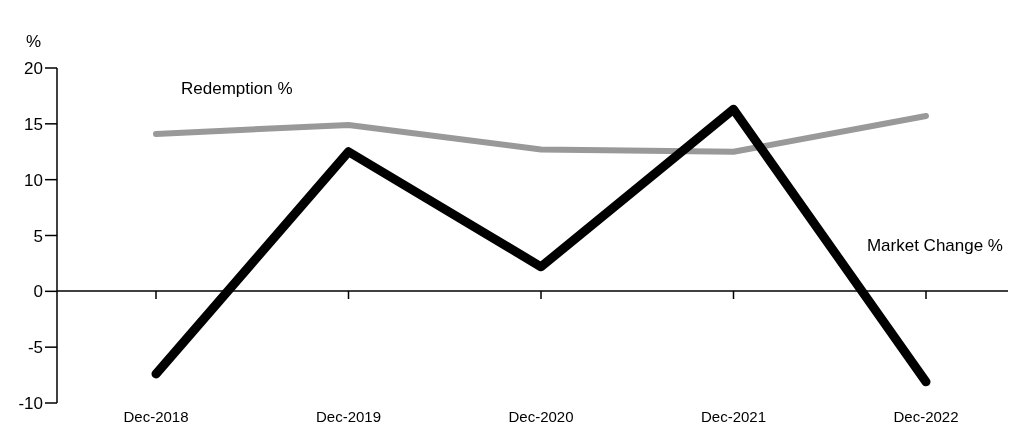 This screenshot has height=432, width=1010. What do you see at coordinates (926, 416) in the screenshot?
I see `x-tick-label: Dec-2022` at bounding box center [926, 416].